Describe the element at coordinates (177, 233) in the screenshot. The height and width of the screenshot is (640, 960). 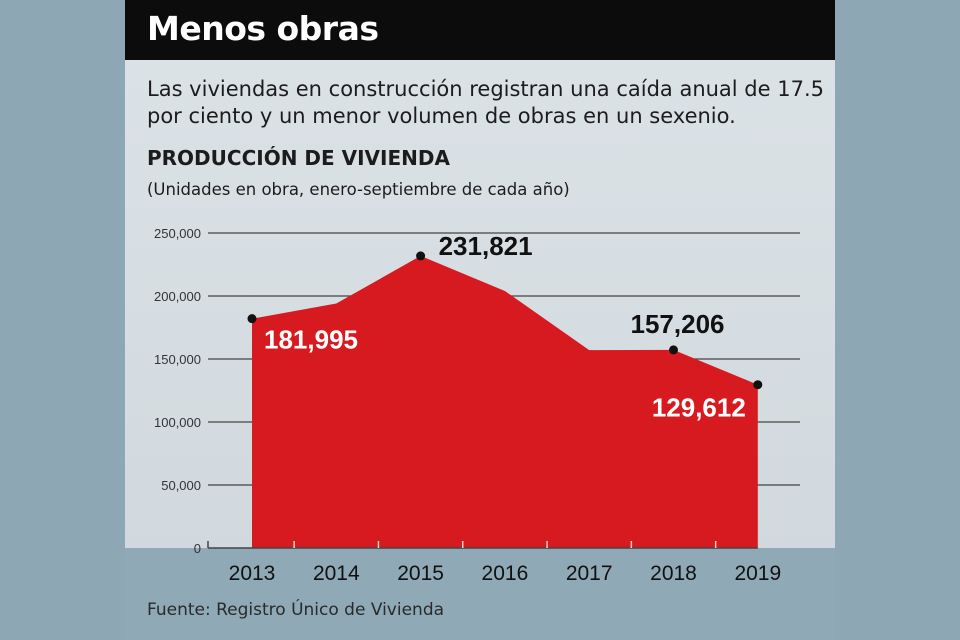
I see `y-tick-label: 250,000` at that location.